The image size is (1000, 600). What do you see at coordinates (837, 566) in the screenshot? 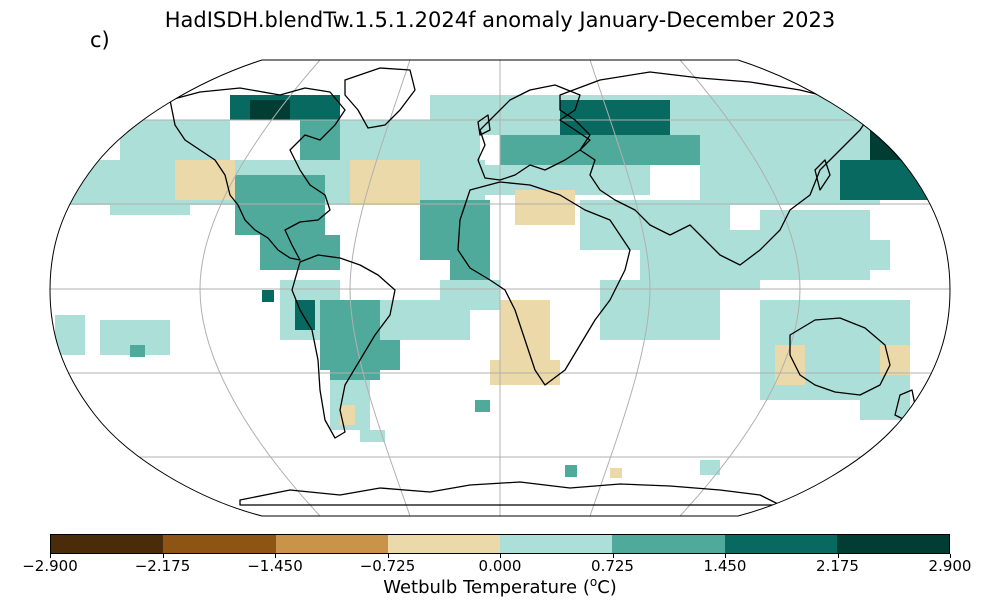
I see `colorbar-tick-label: 2.175` at bounding box center [837, 566].